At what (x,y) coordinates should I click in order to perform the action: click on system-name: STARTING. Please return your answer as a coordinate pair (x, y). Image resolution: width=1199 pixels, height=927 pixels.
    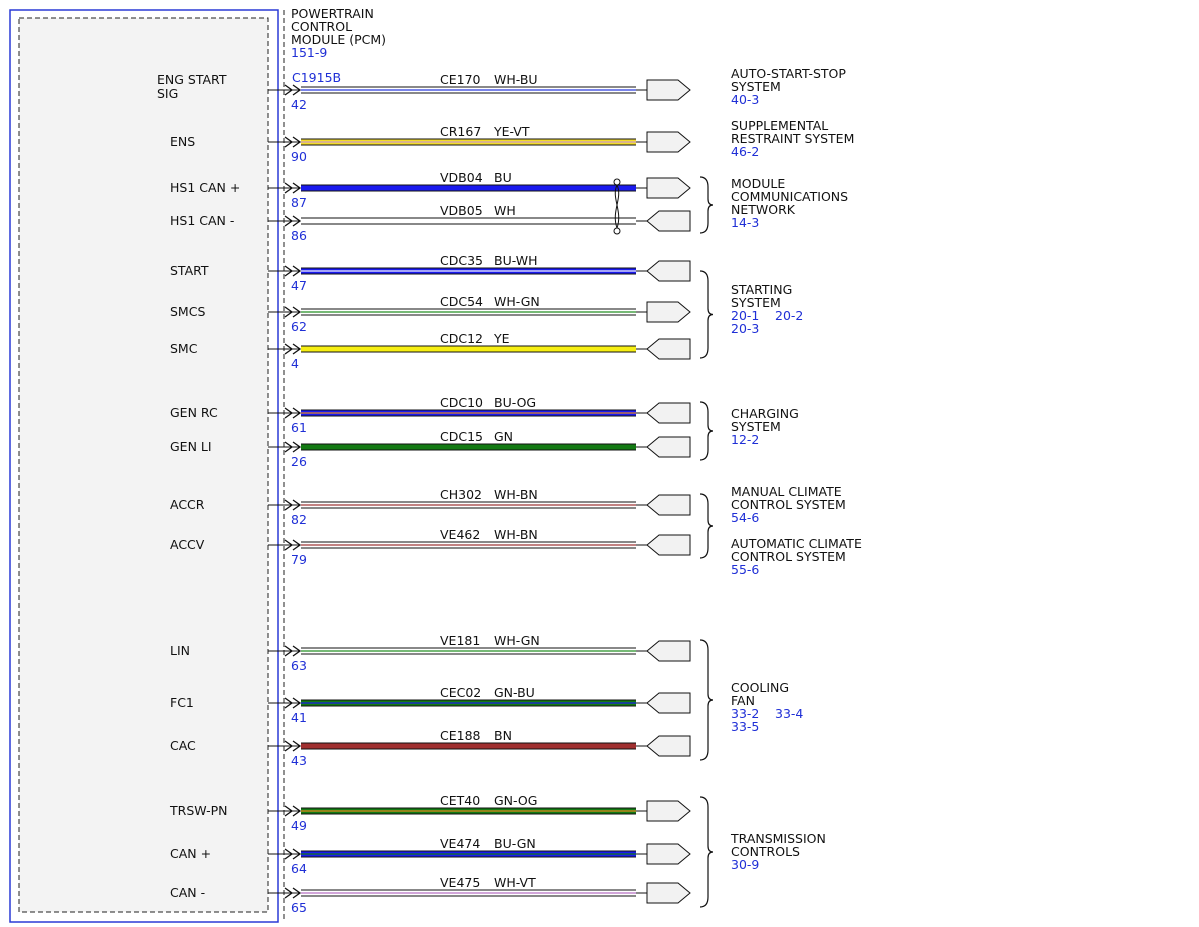
    Looking at the image, I should click on (761, 289).